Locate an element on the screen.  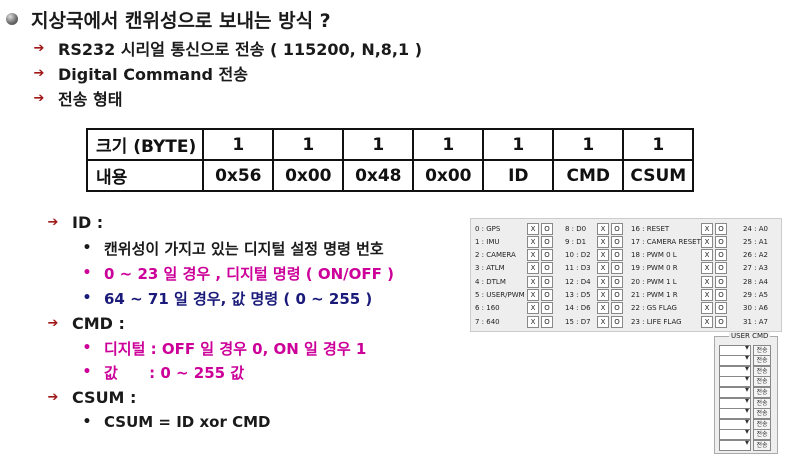
command-row: 30 : A6 is located at coordinates (760, 308).